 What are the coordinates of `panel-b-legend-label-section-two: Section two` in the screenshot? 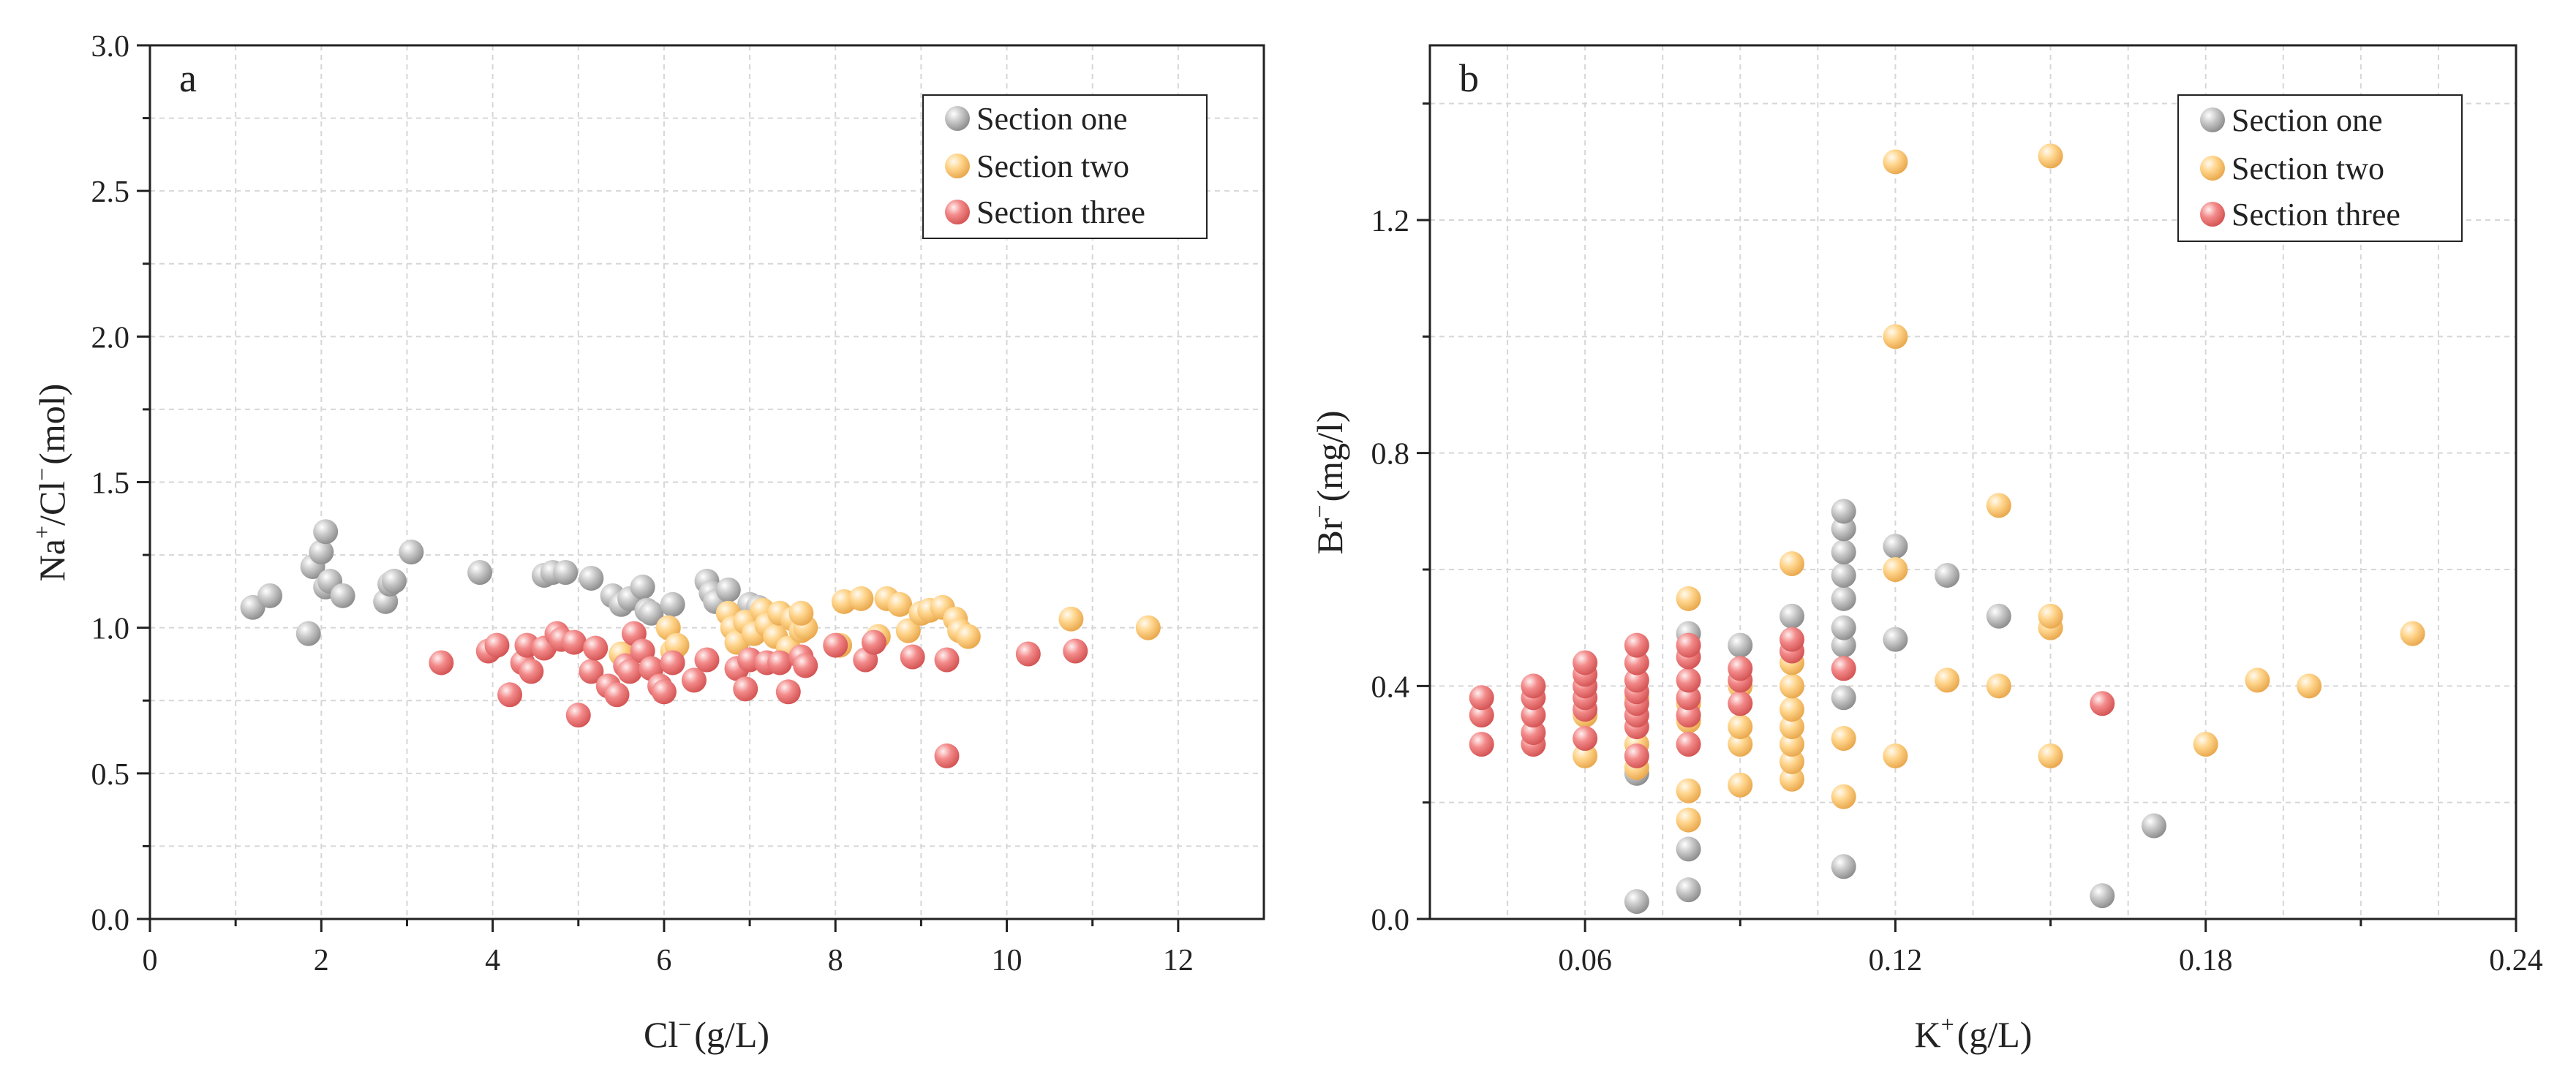 It's located at (2308, 168).